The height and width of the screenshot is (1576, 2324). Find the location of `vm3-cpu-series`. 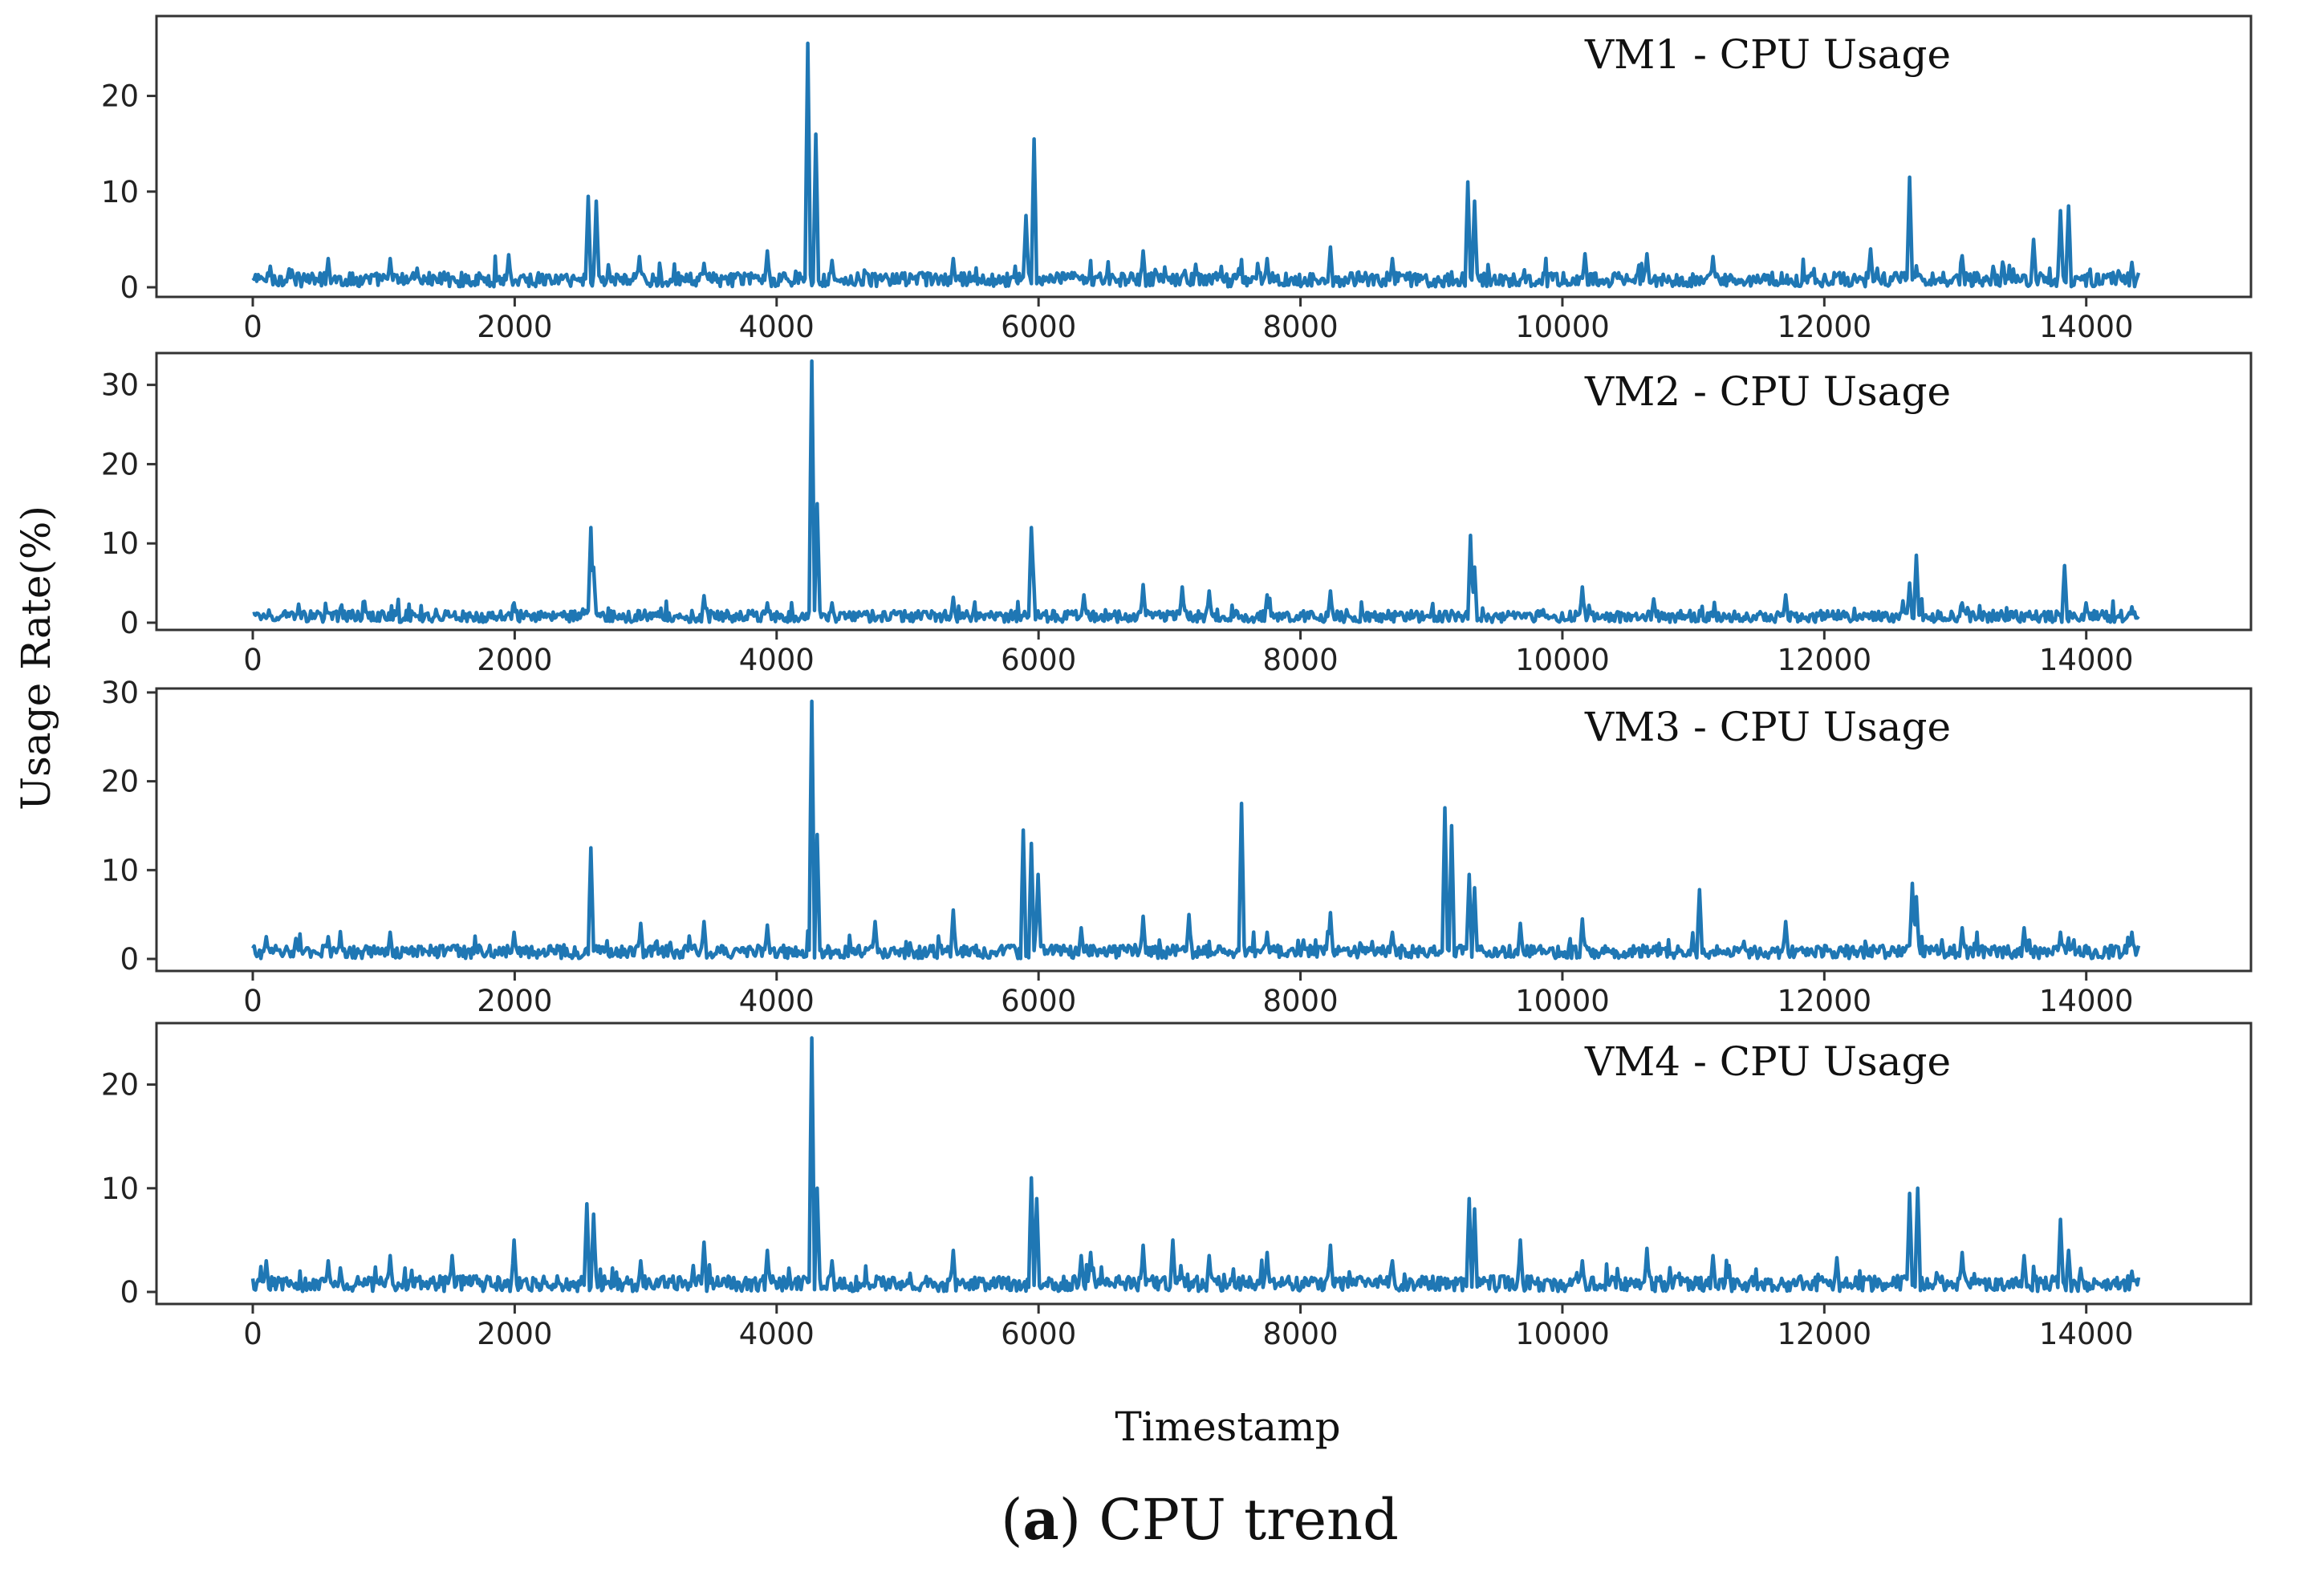

vm3-cpu-series is located at coordinates (1196, 830).